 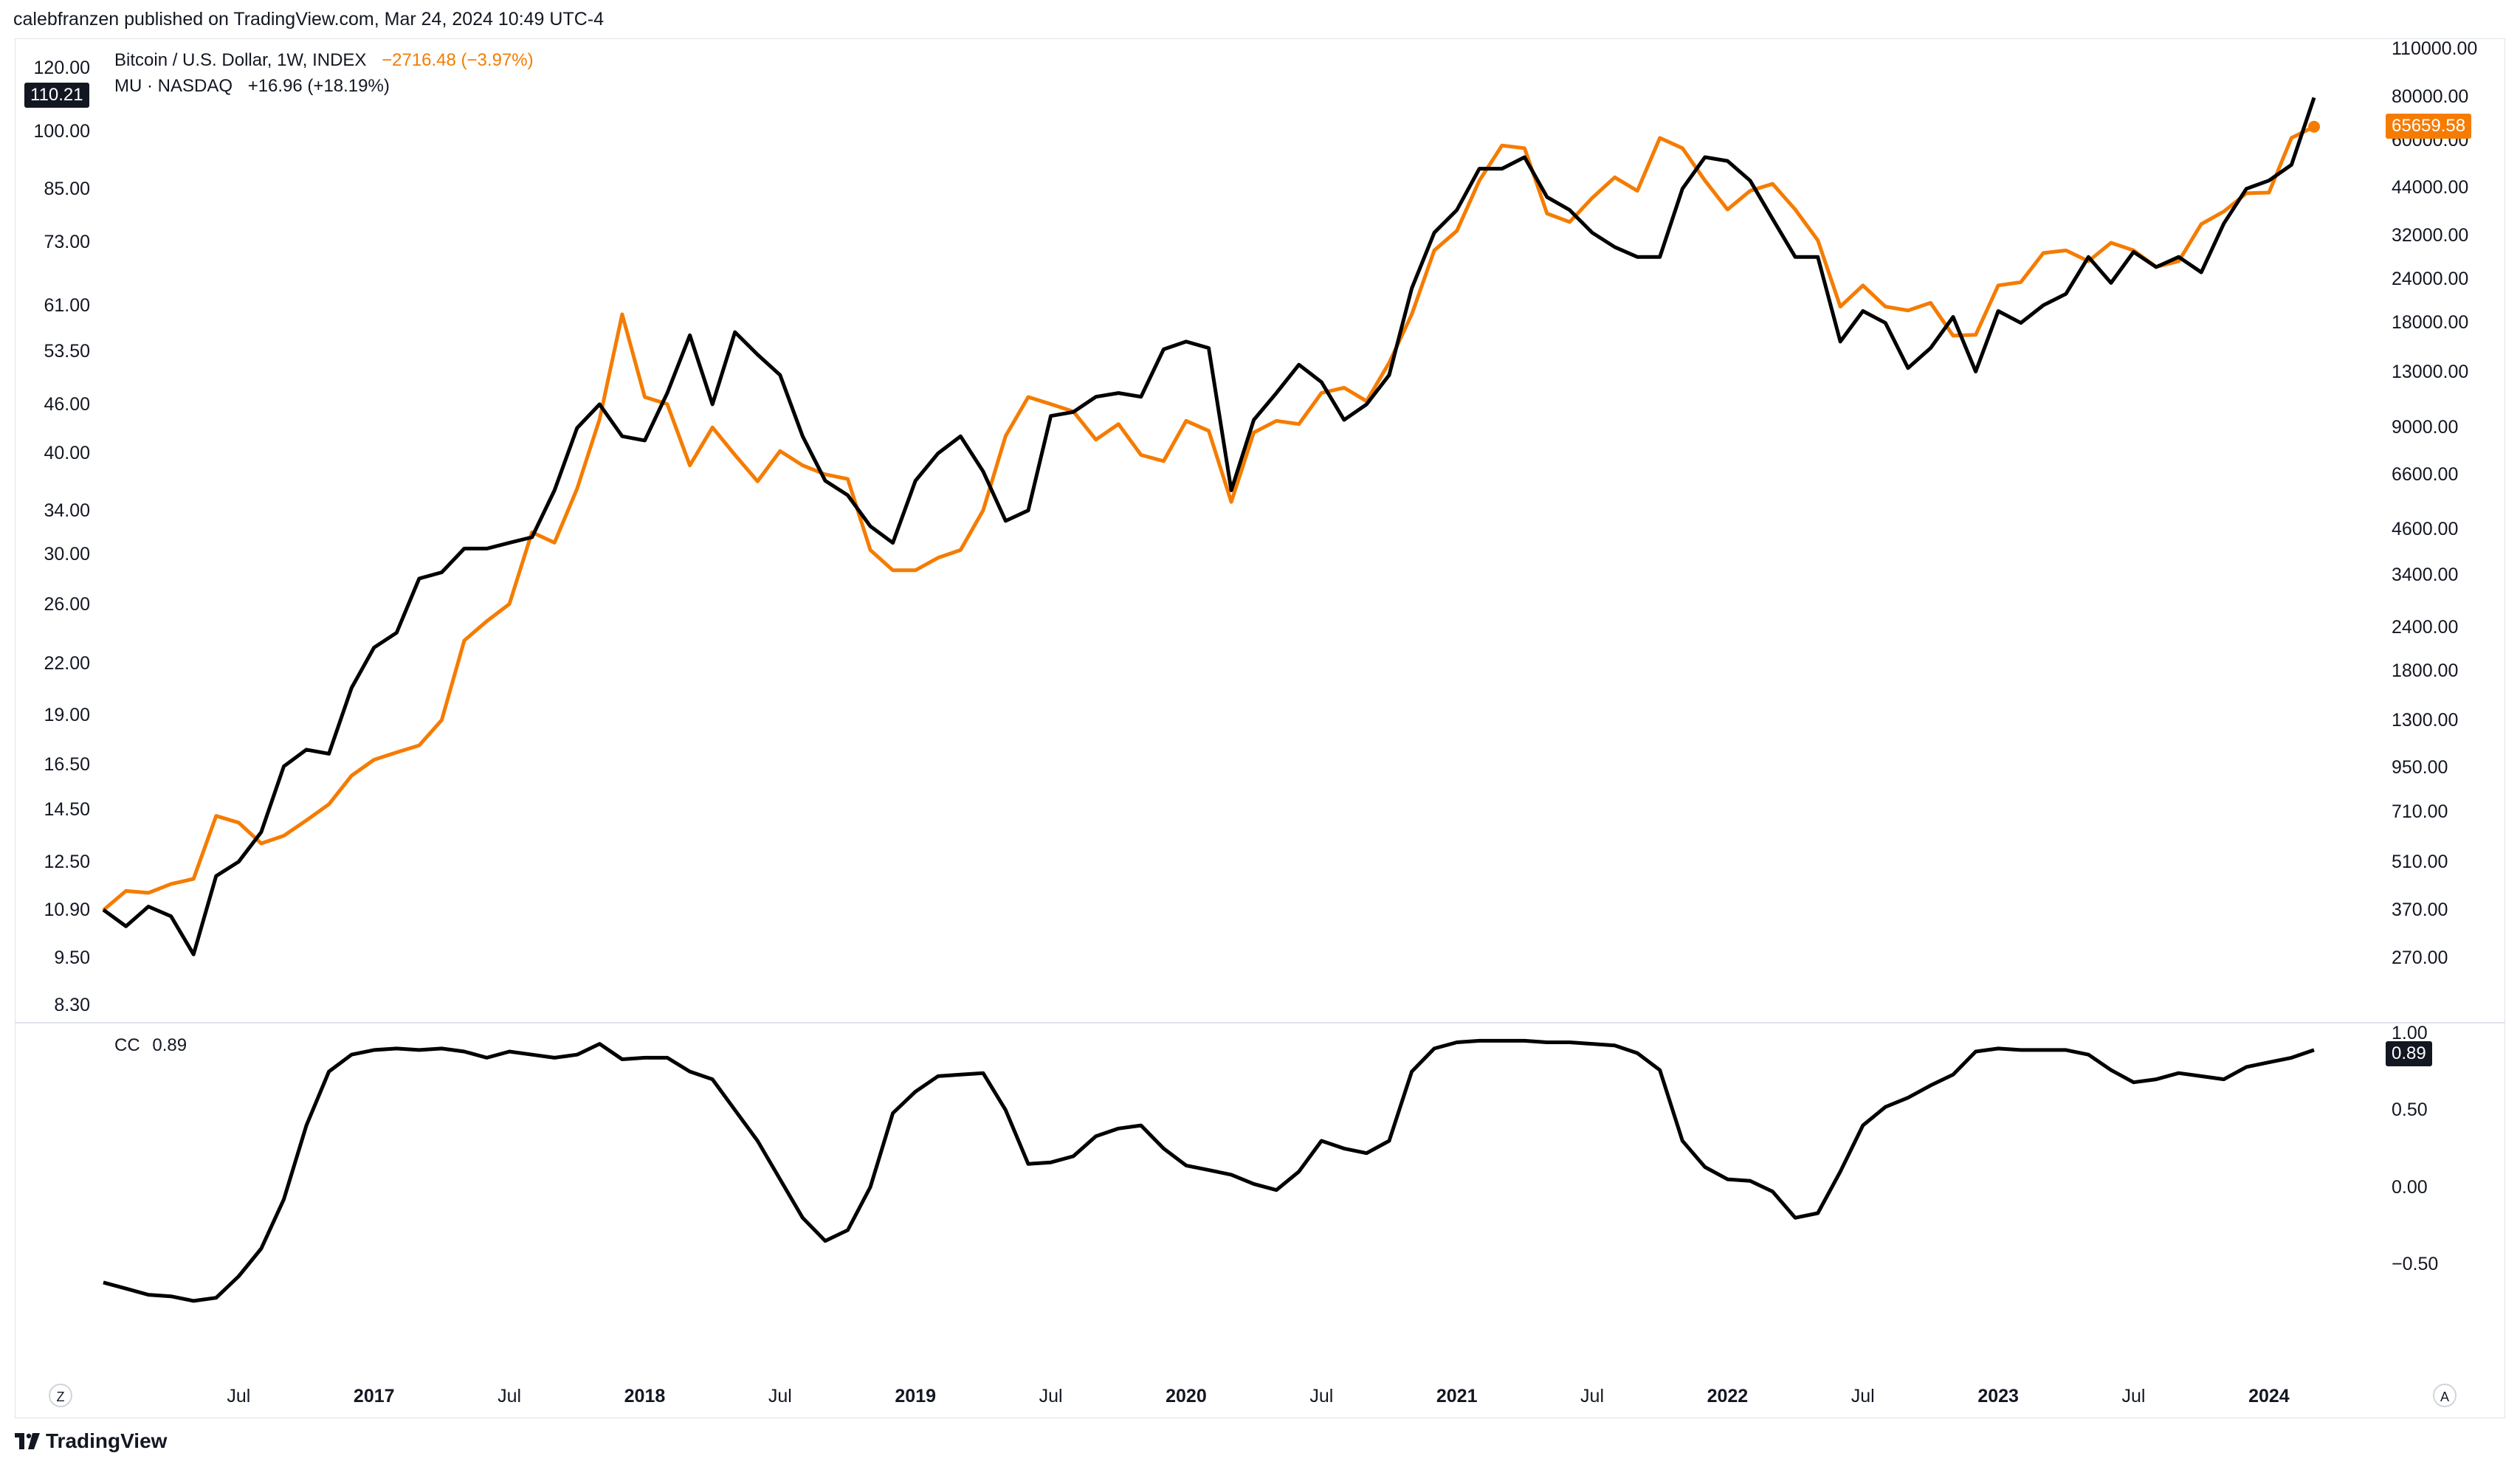 What do you see at coordinates (2426, 427) in the screenshot?
I see `right-axis-tick: 9000.00` at bounding box center [2426, 427].